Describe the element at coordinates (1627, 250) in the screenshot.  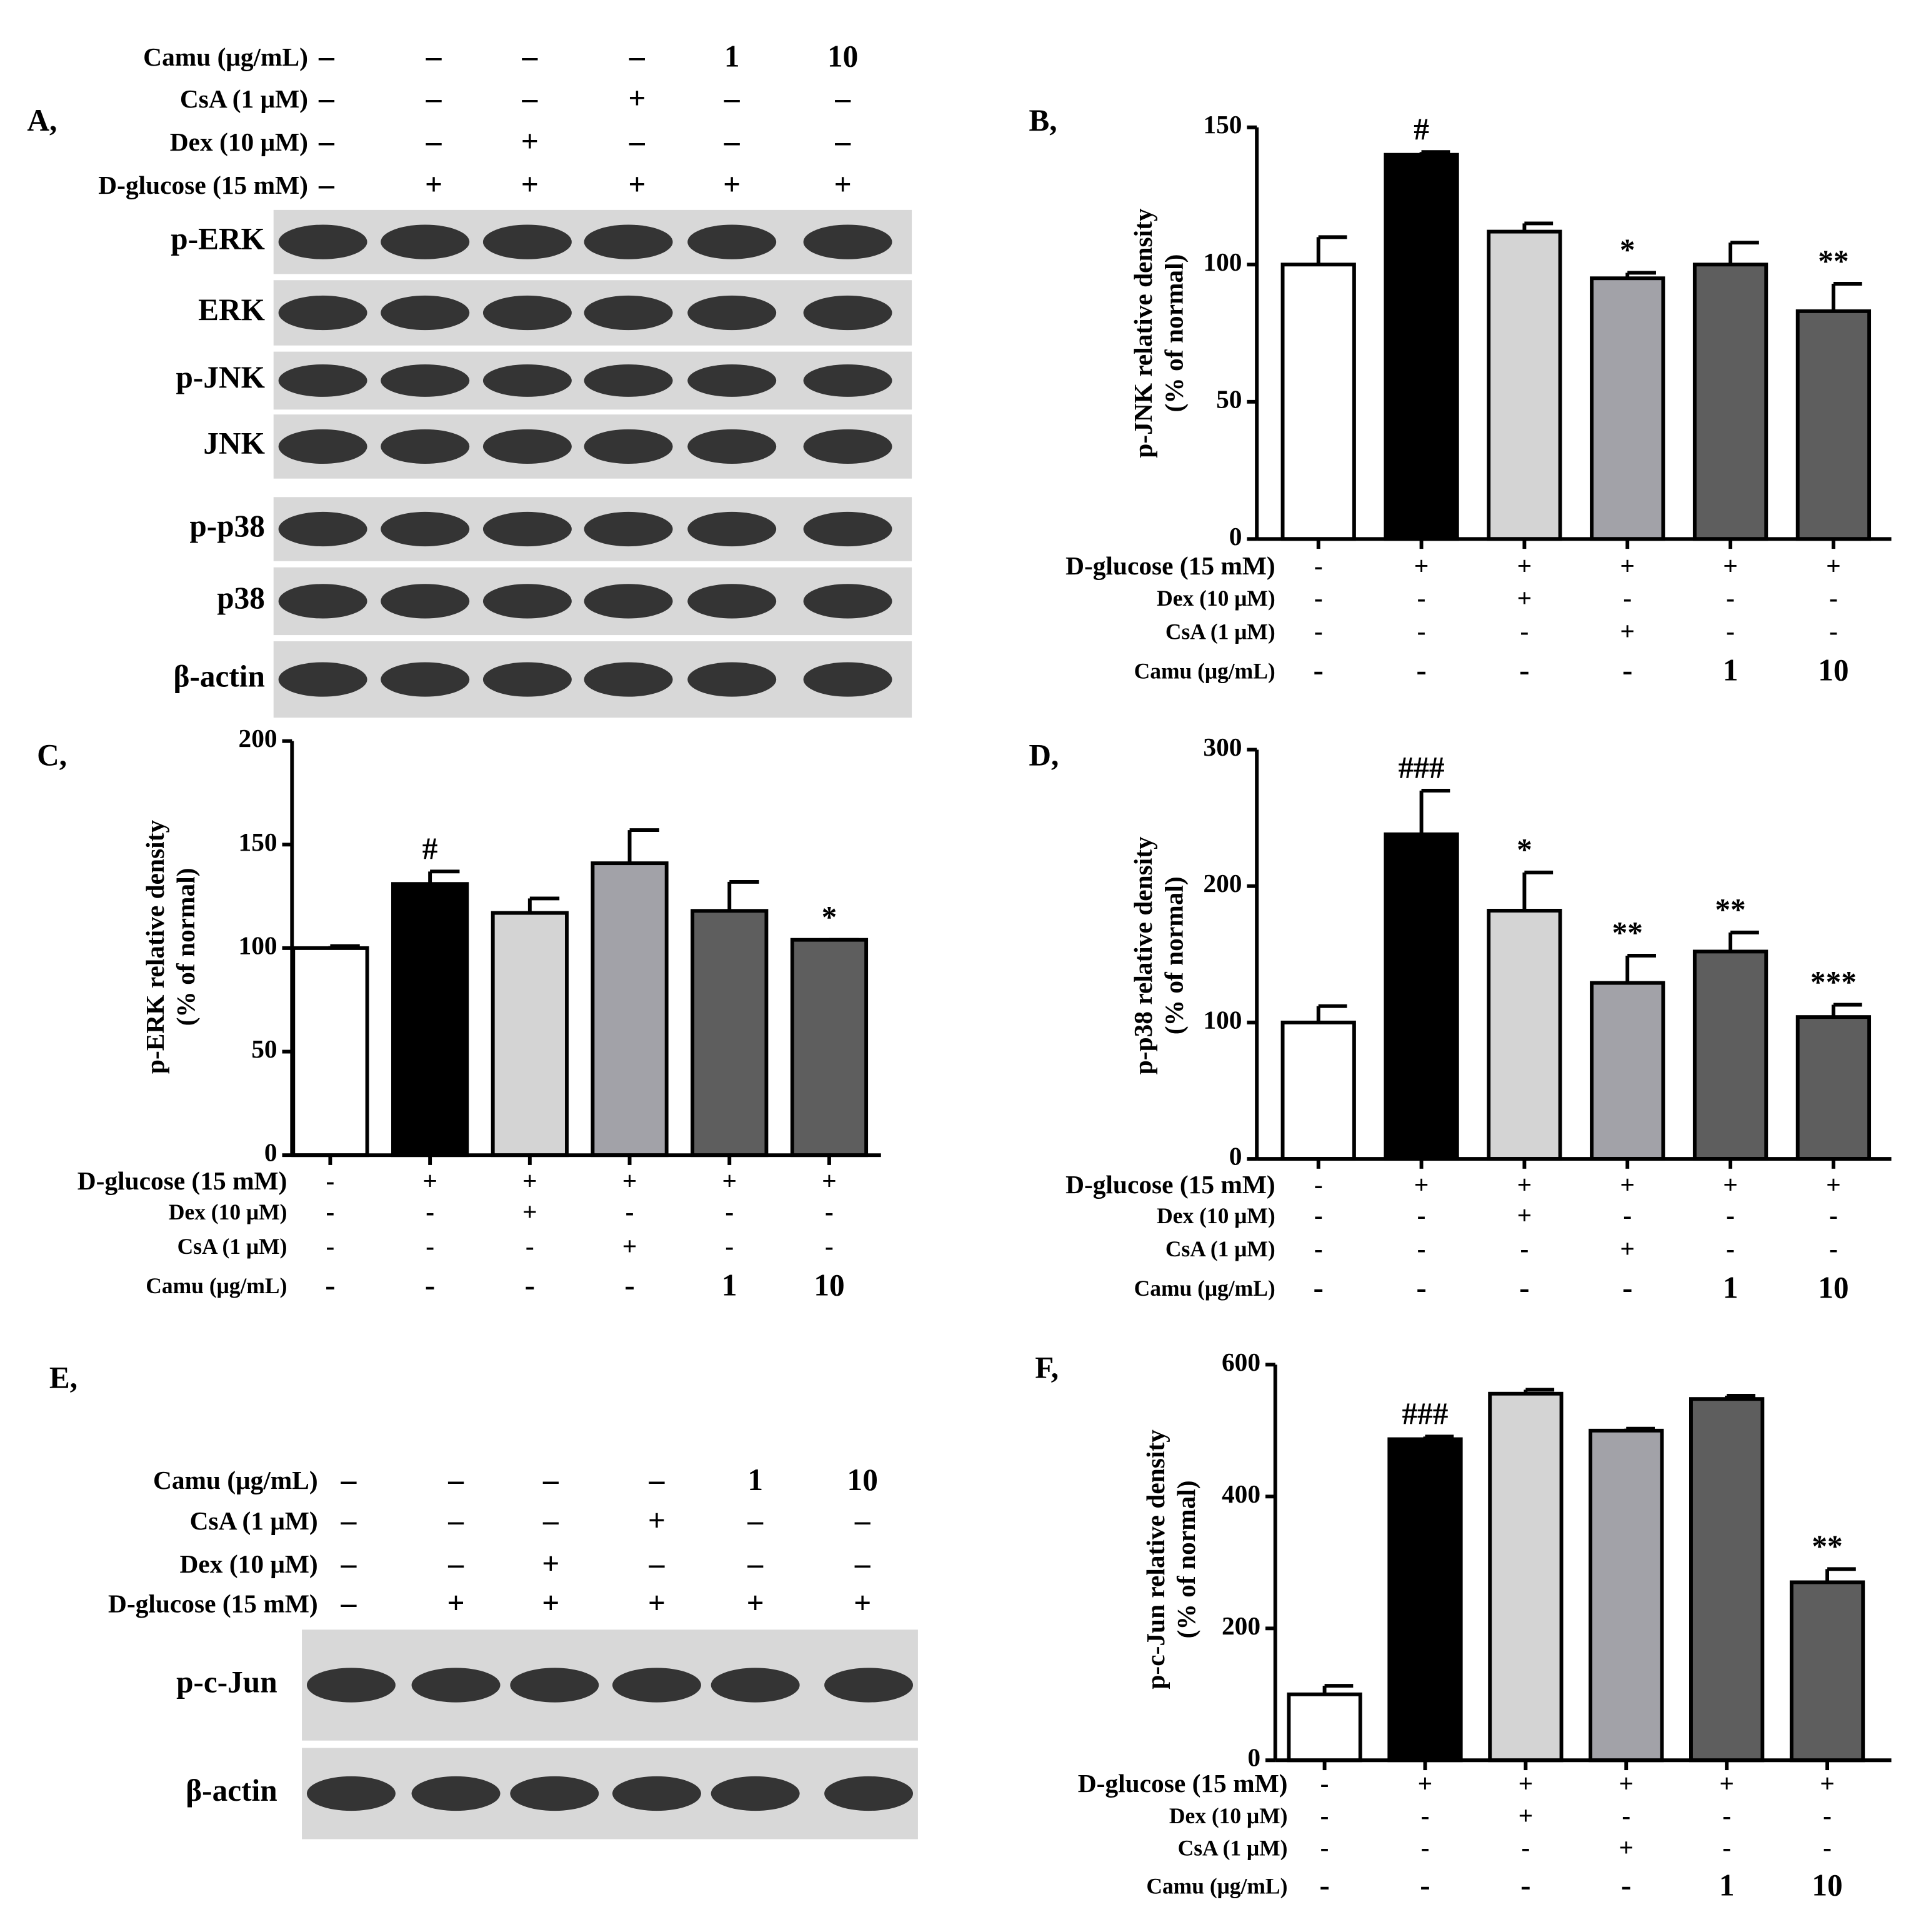
I see `significance-label: *` at that location.